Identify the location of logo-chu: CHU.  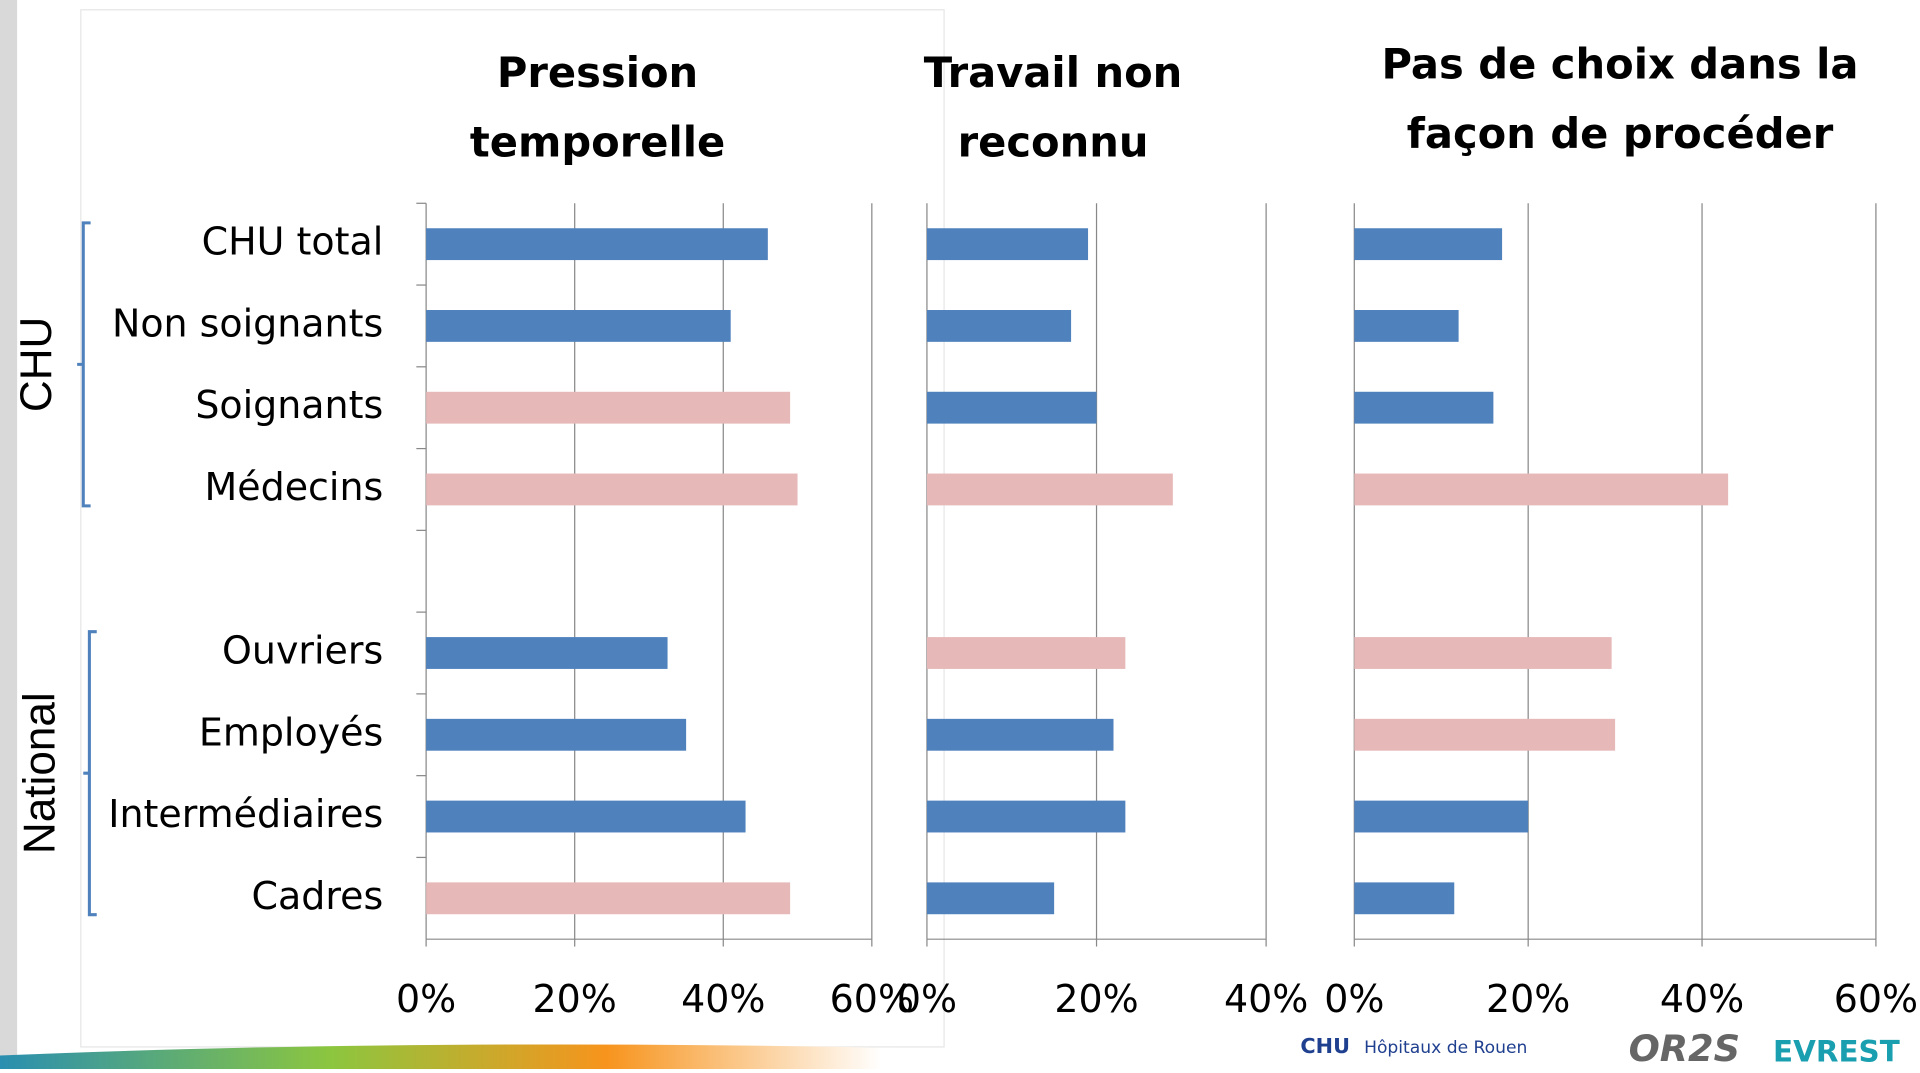
(1325, 1046).